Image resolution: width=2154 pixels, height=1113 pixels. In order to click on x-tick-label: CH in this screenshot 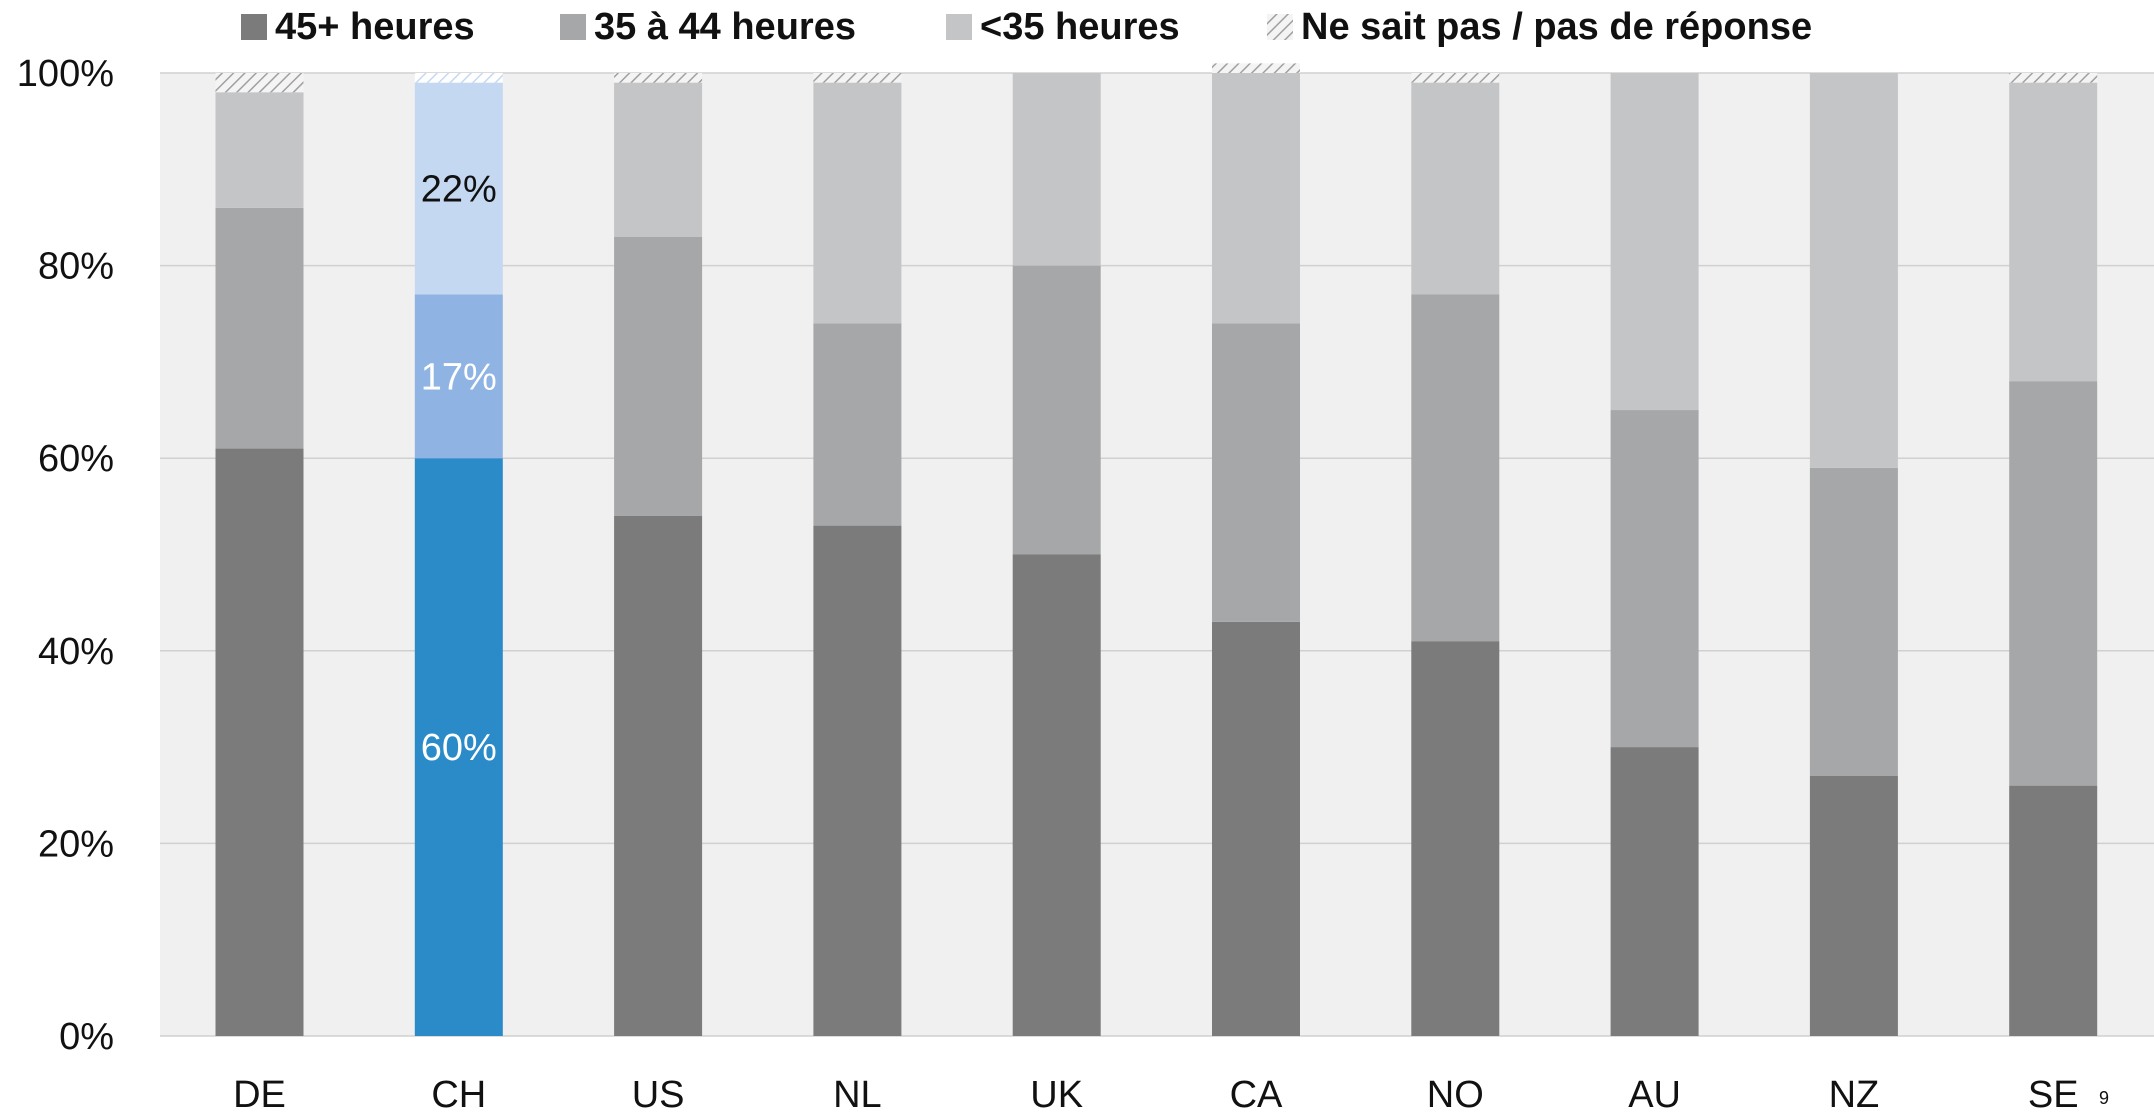, I will do `click(458, 1093)`.